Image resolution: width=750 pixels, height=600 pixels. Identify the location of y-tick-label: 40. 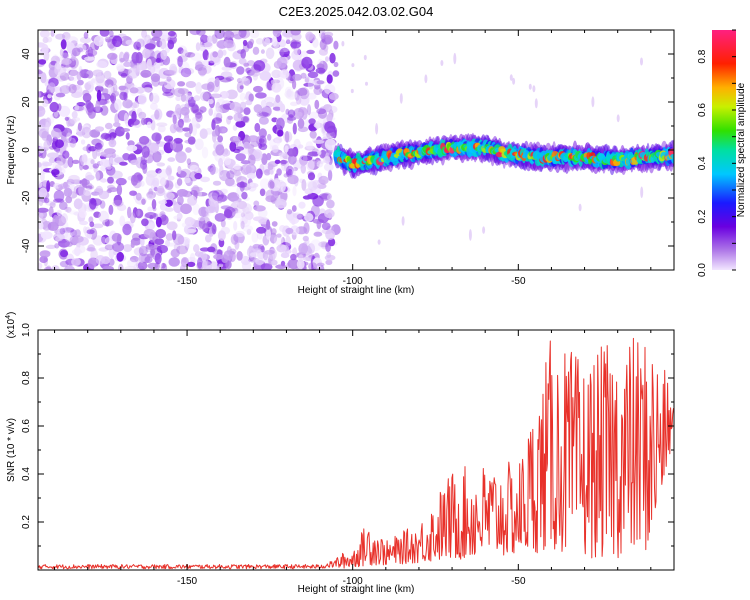
(26, 54).